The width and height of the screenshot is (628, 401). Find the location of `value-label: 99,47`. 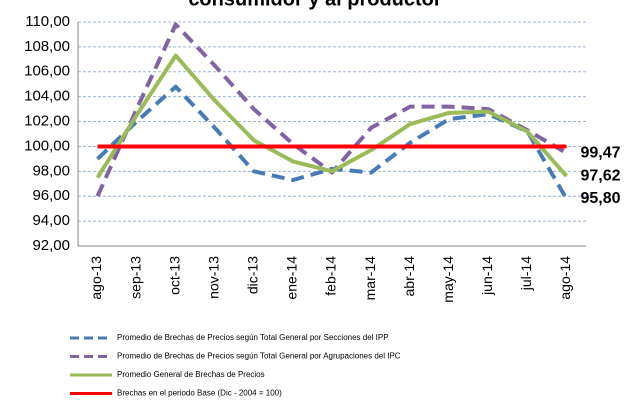

value-label: 99,47 is located at coordinates (600, 152).